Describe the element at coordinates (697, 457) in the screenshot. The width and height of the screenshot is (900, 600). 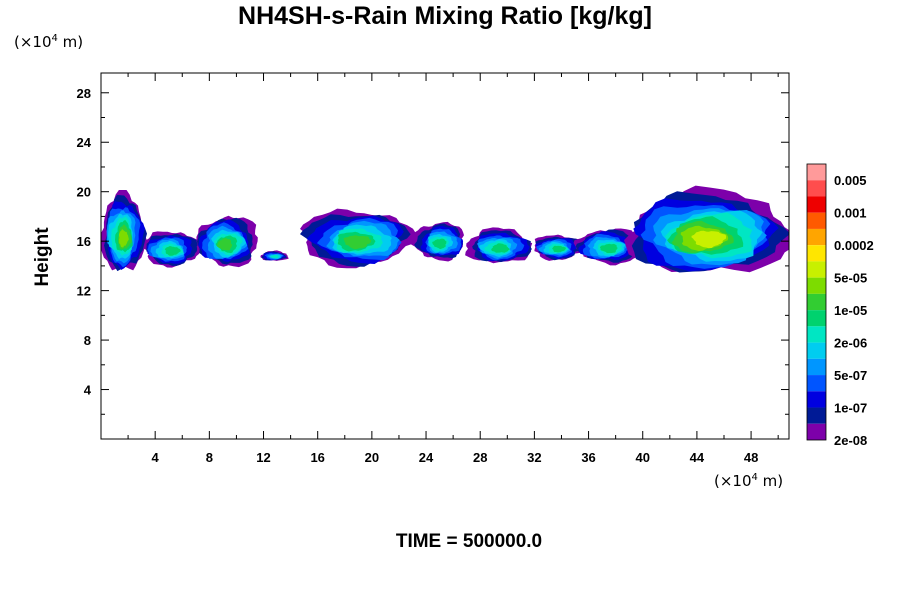
I see `x-tick-label: 44` at that location.